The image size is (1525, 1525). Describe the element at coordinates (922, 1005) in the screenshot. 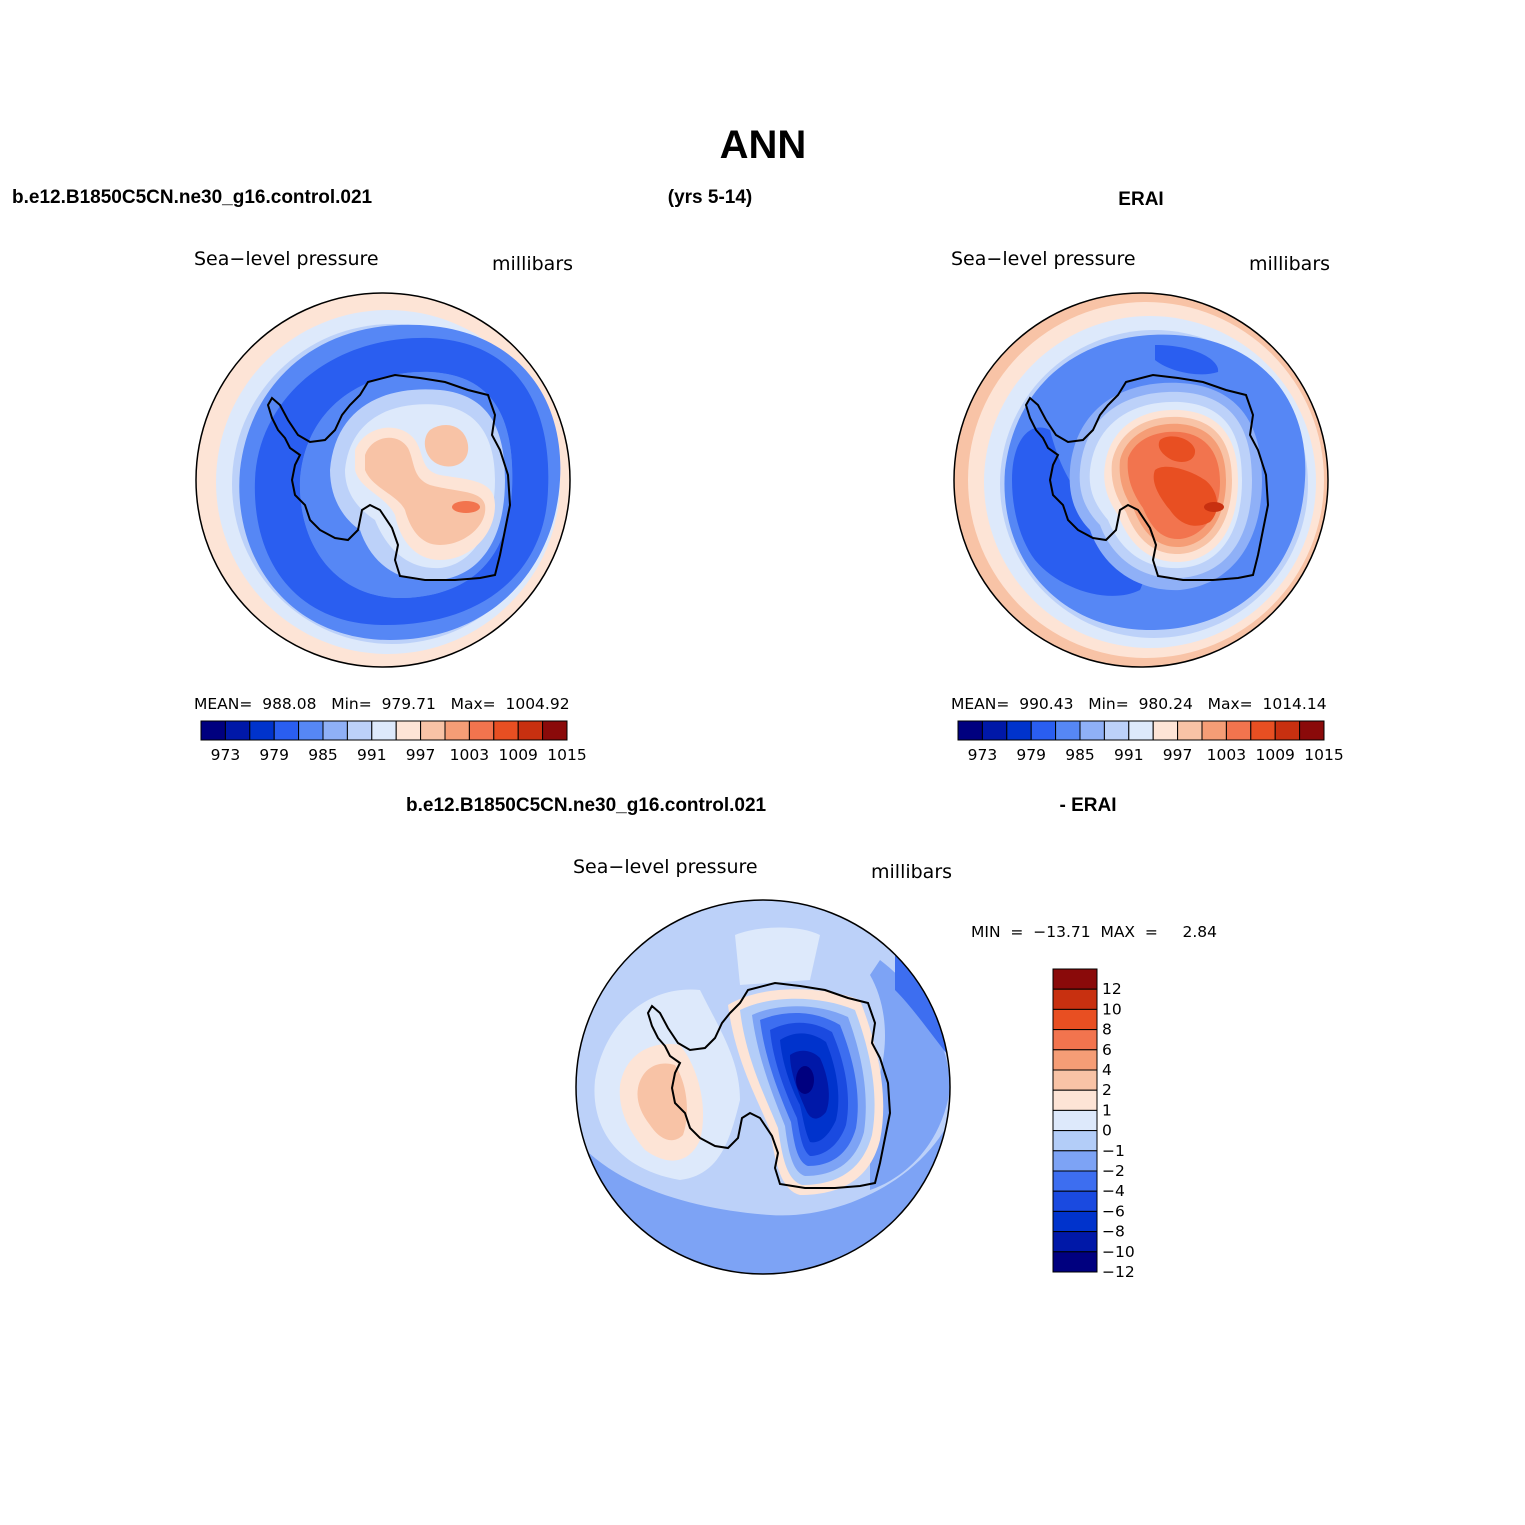

I see `diff-map-east-strong` at that location.